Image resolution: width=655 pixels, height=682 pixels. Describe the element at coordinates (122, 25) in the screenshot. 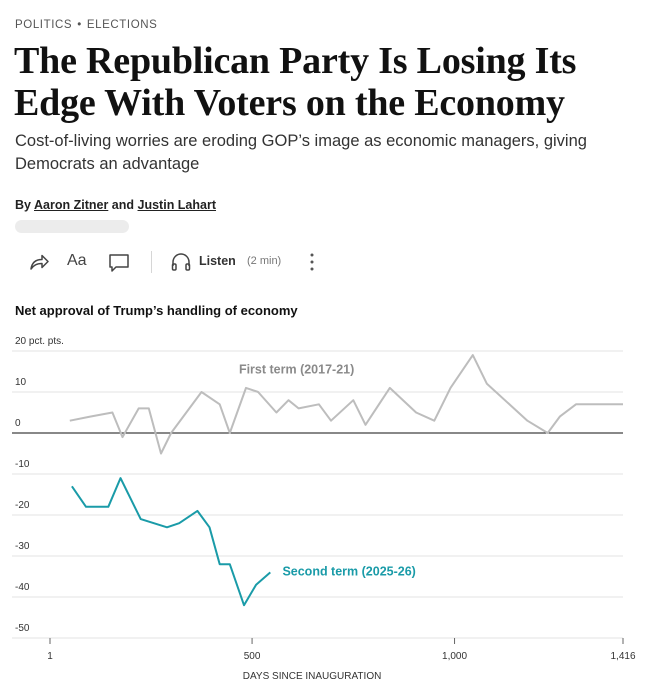

I see `breadcrumb-subsection-link: ELECTIONS` at that location.